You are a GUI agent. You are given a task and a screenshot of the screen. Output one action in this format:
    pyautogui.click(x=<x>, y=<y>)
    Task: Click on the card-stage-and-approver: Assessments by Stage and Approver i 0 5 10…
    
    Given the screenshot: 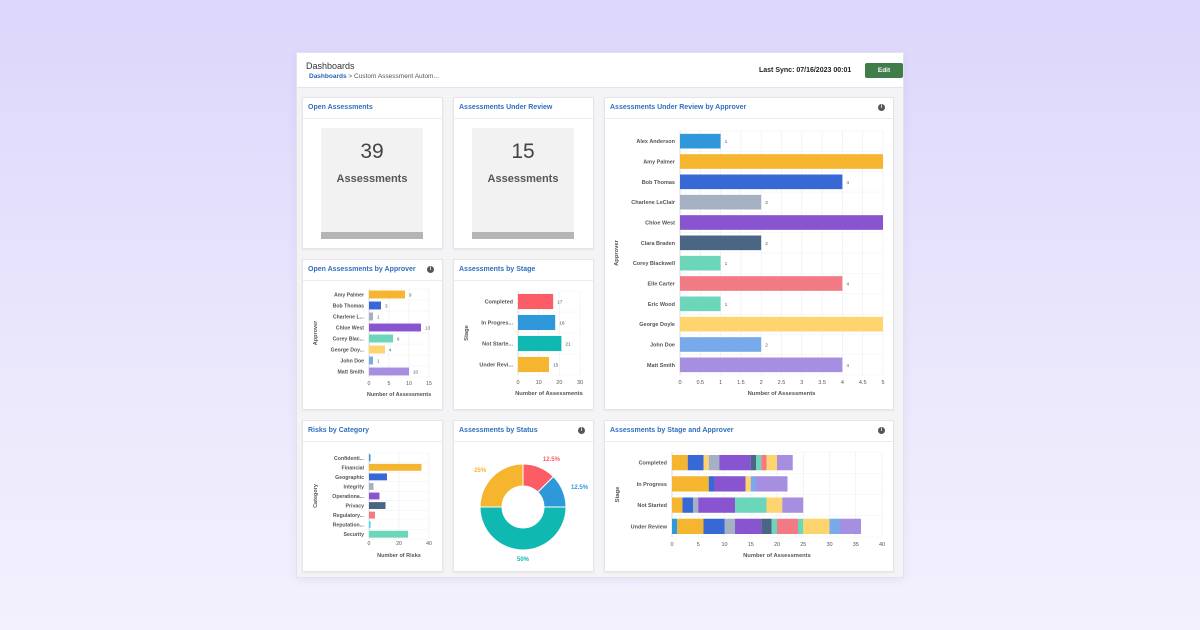 What is the action you would take?
    pyautogui.click(x=749, y=496)
    